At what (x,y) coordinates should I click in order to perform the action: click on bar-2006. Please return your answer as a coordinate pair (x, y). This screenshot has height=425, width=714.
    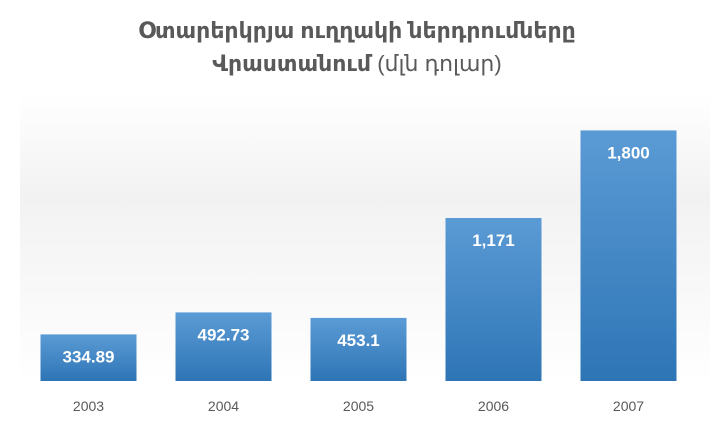
    Looking at the image, I should click on (493, 299).